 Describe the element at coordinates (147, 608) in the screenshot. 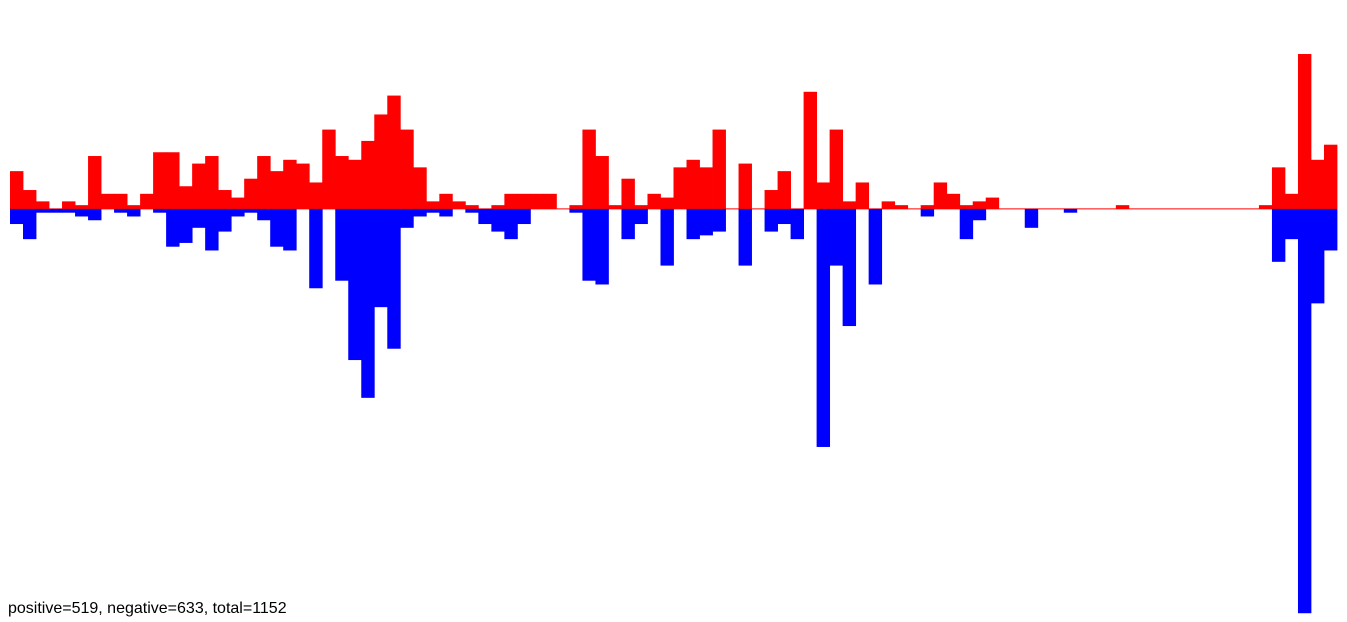

I see `summary-text: positive=519, negative=633, total=1152` at that location.